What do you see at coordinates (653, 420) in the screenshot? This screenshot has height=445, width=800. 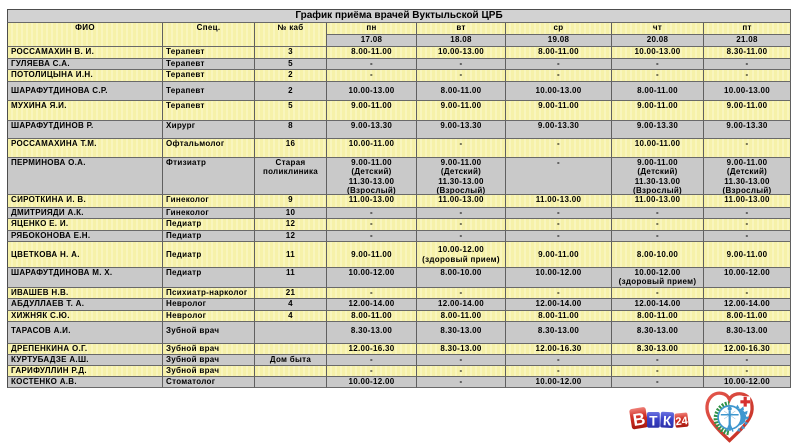 I see `svg-text: Т` at bounding box center [653, 420].